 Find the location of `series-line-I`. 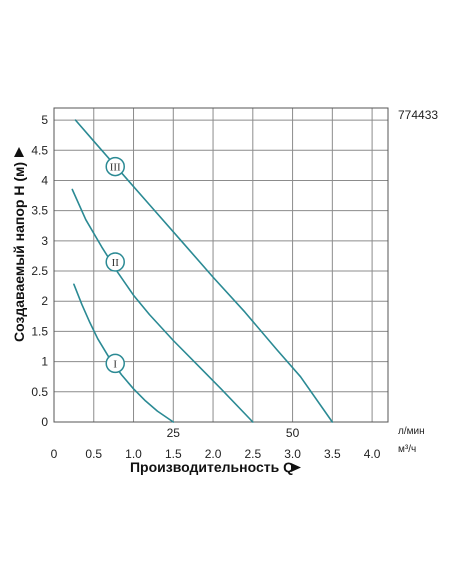

series-line-I is located at coordinates (124, 353).